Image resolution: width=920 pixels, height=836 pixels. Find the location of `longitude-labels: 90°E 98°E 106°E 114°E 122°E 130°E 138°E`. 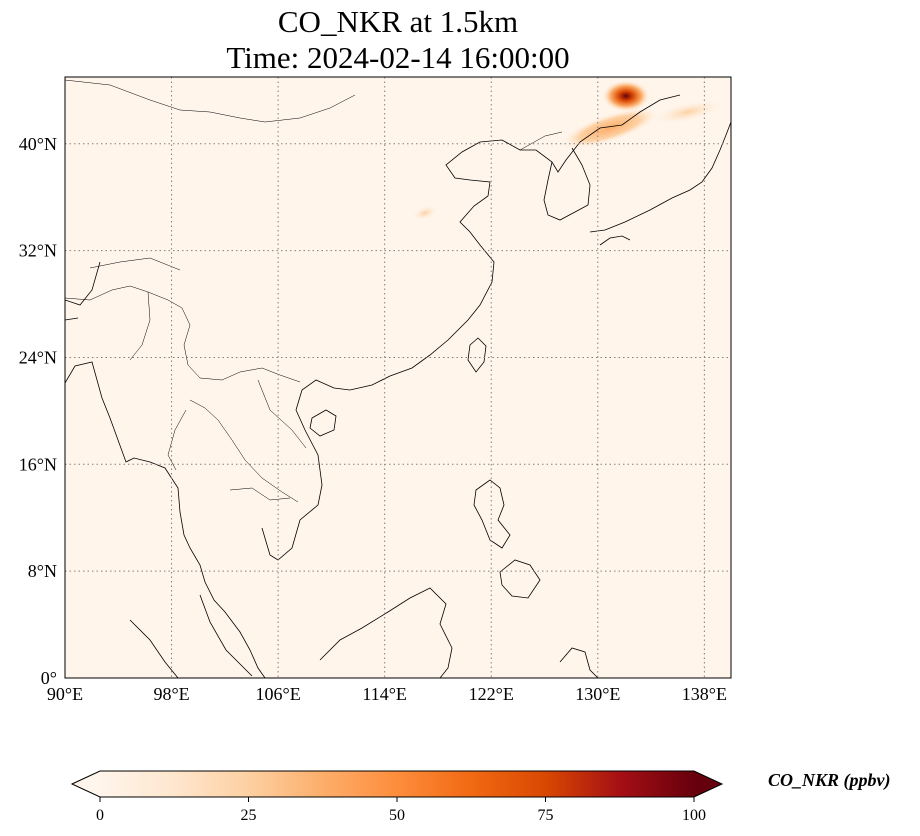

longitude-labels: 90°E 98°E 106°E 114°E 122°E 130°E 138°E is located at coordinates (387, 694).